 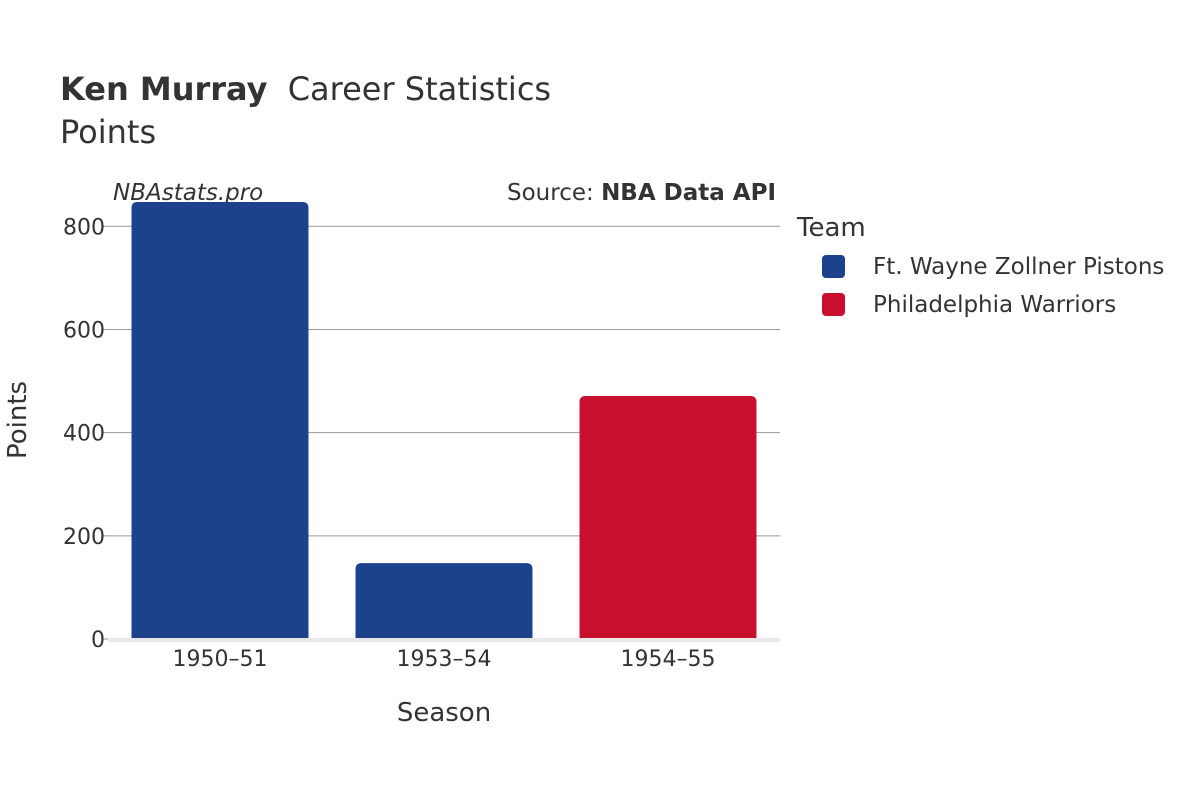 What do you see at coordinates (84, 537) in the screenshot?
I see `y-tick-label: 200` at bounding box center [84, 537].